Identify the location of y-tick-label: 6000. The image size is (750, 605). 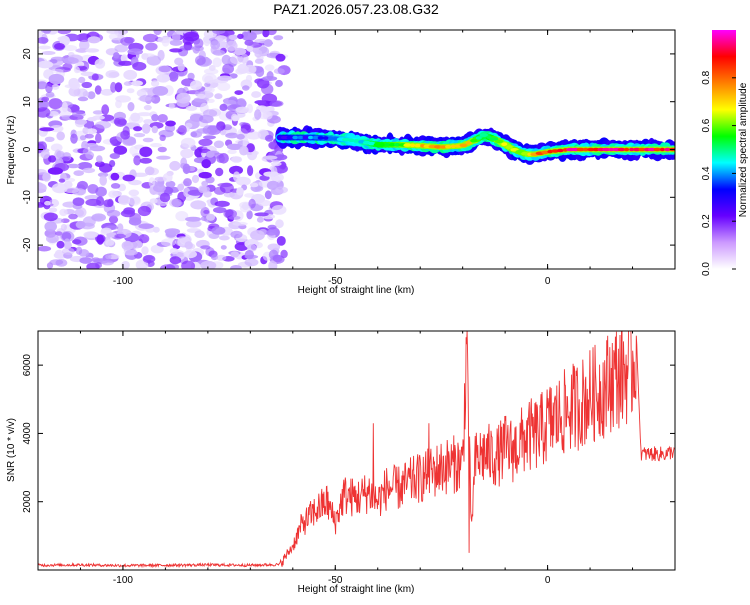
(27, 365).